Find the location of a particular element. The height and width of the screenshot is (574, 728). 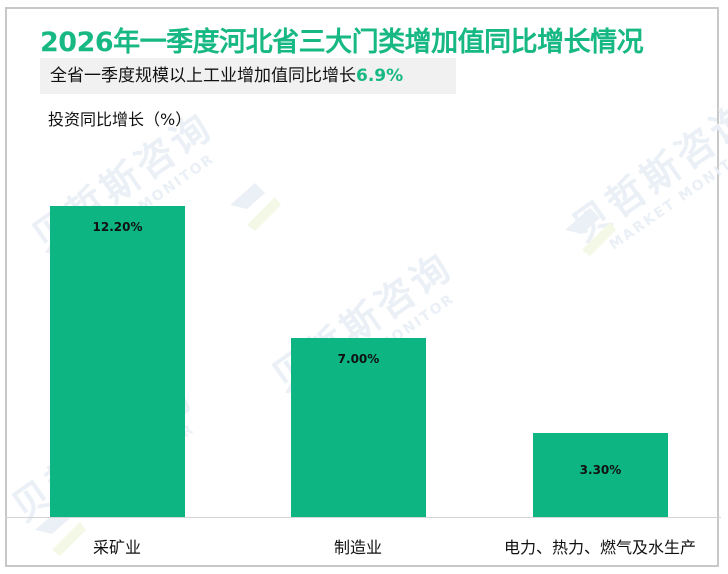

bar: 12.20% is located at coordinates (117, 361).